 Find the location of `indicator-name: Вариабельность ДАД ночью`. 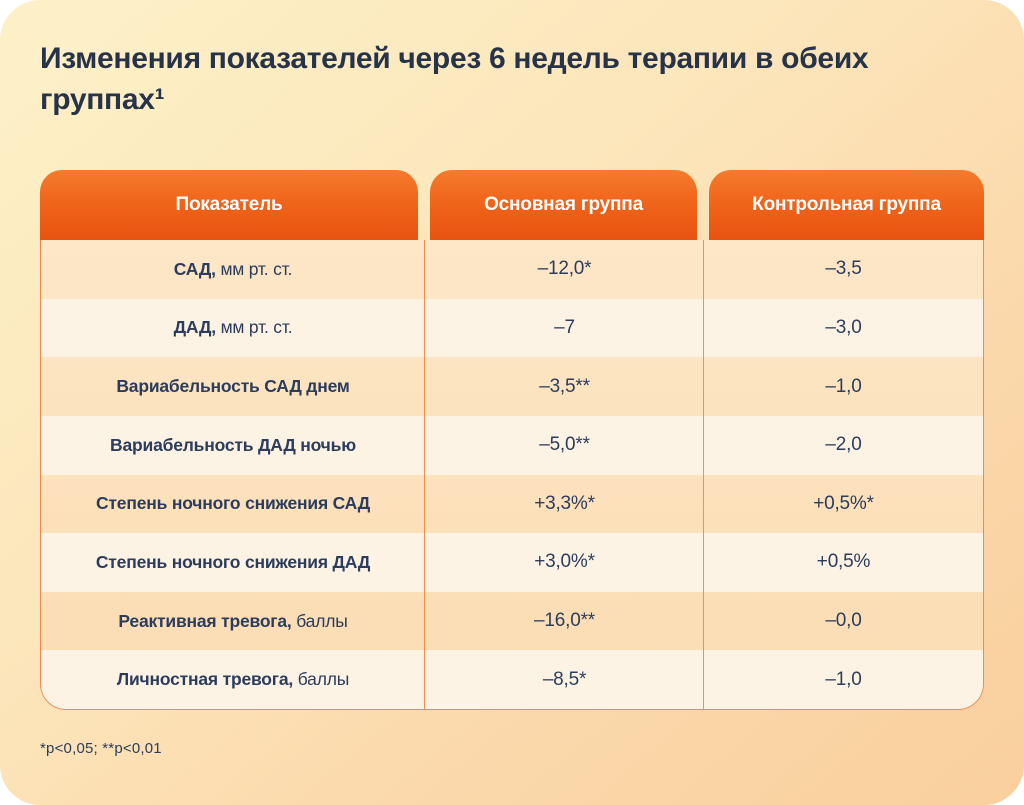

indicator-name: Вариабельность ДАД ночью is located at coordinates (233, 444).